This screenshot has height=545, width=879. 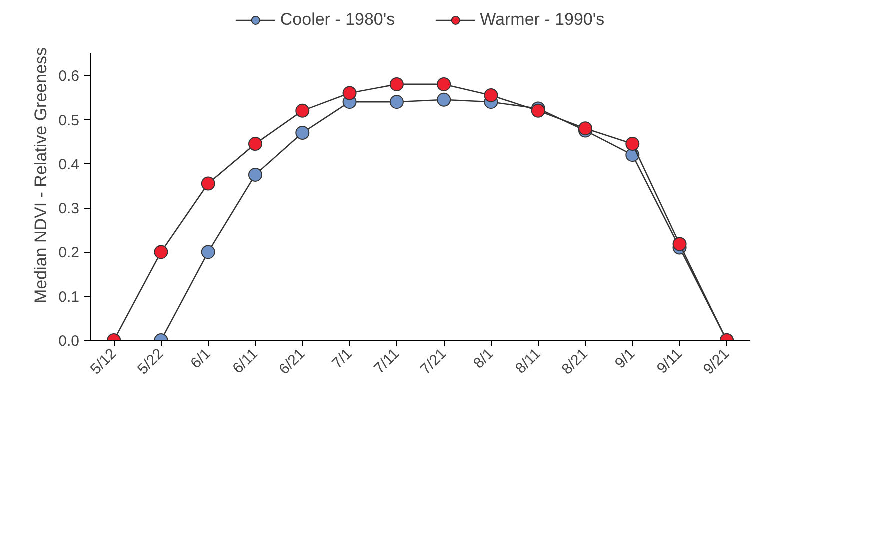 I want to click on x-tick-label: 7/1, so click(x=342, y=358).